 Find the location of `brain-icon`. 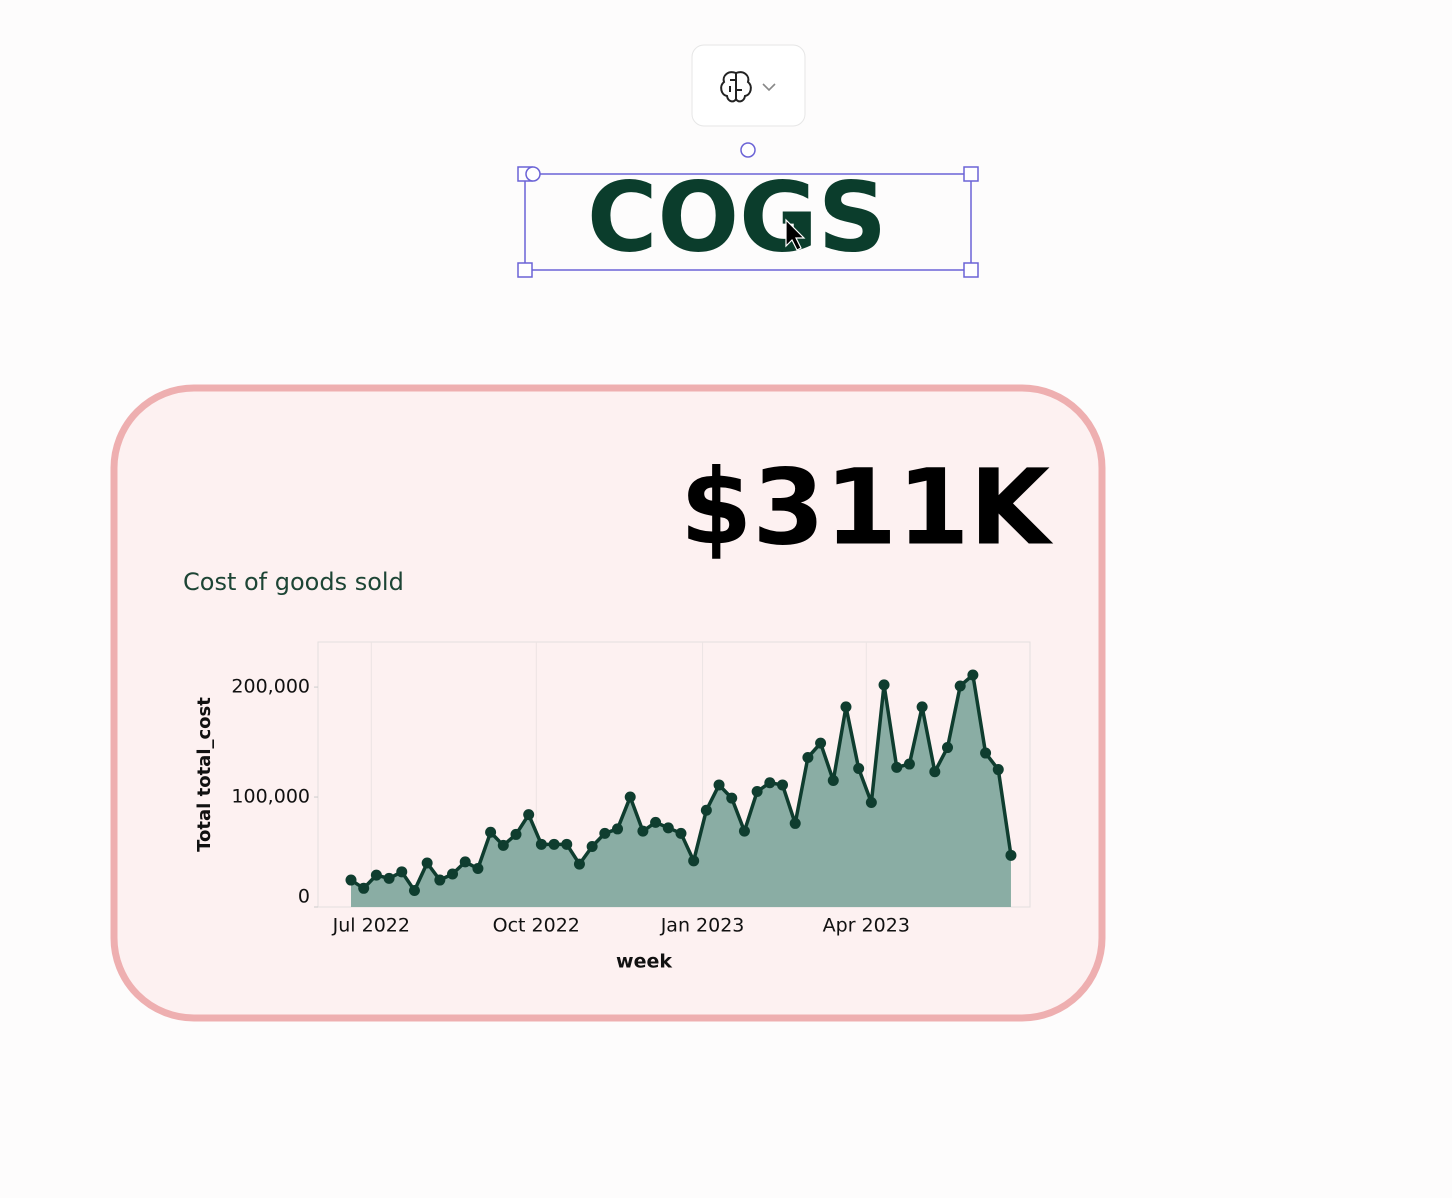

brain-icon is located at coordinates (736, 87).